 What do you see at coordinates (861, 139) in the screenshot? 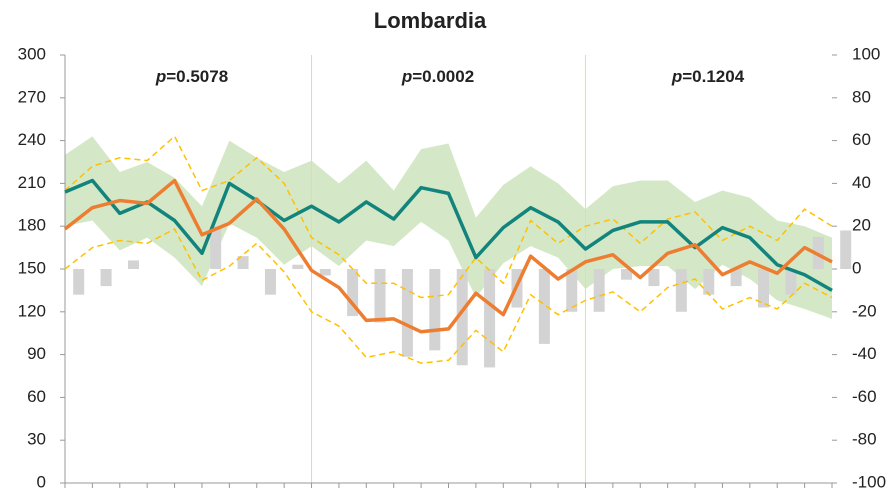
I see `y2-tick-label: 60` at bounding box center [861, 139].